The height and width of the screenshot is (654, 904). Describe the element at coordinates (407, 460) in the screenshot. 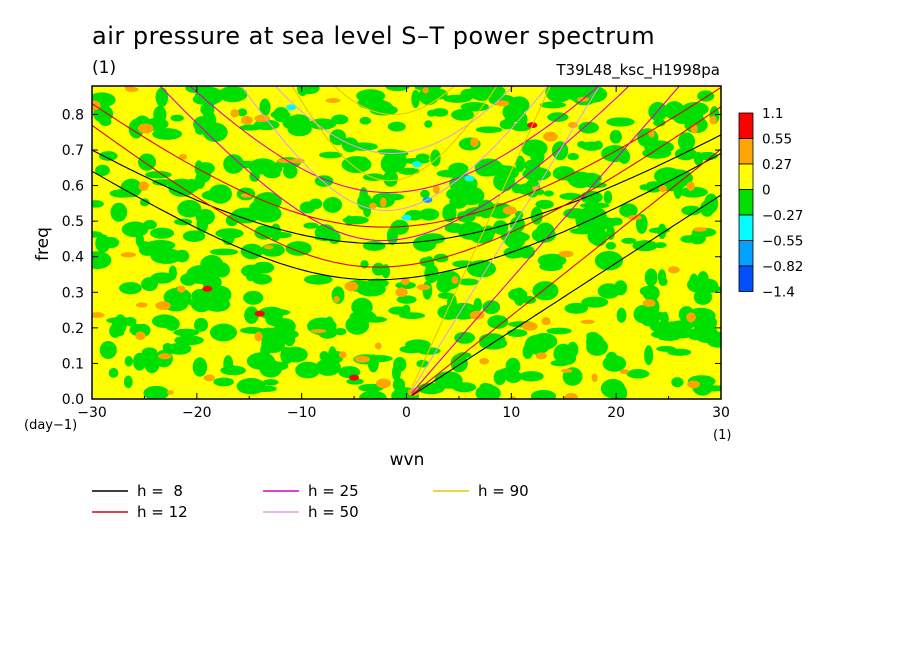

I see `x-axis-label: wvn` at that location.